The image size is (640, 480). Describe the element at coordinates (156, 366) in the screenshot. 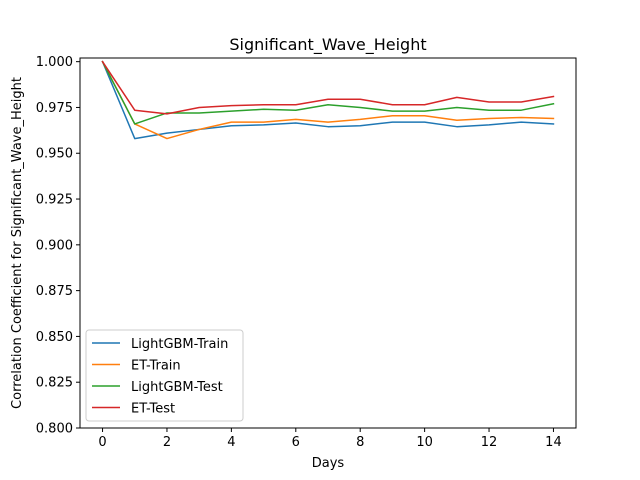

I see `legend-label-et-train: ET-Train` at that location.